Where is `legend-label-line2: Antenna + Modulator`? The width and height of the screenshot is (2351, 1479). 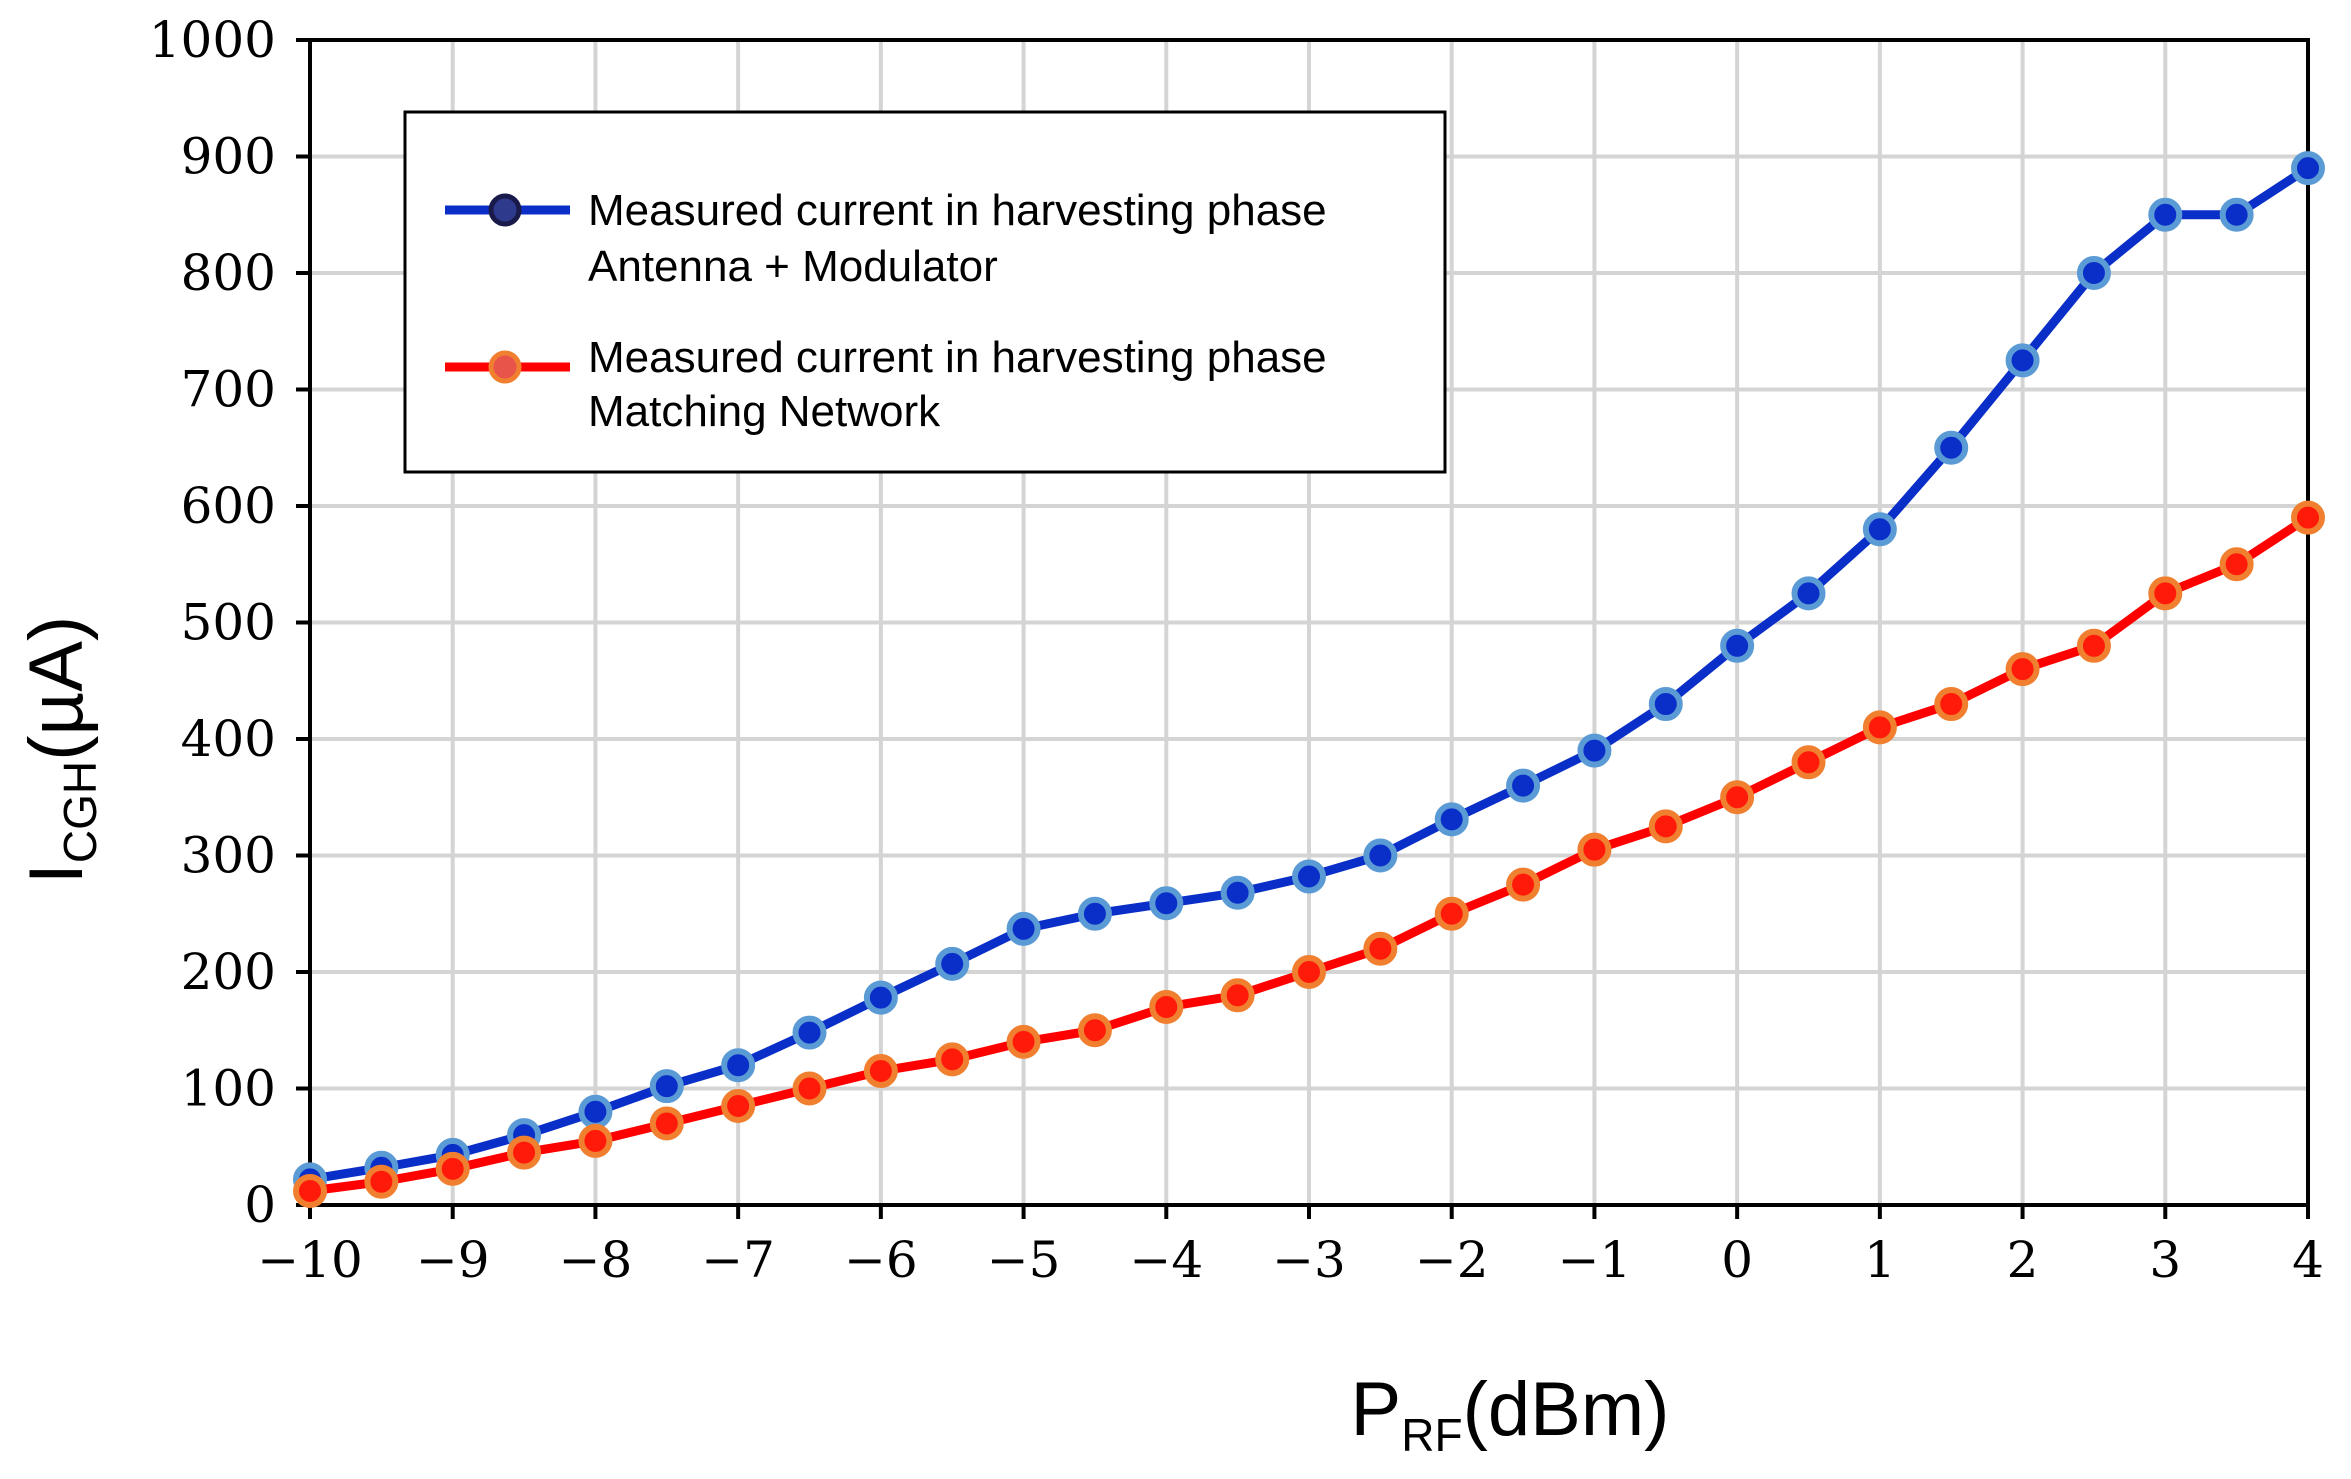
legend-label-line2: Antenna + Modulator is located at coordinates (793, 266).